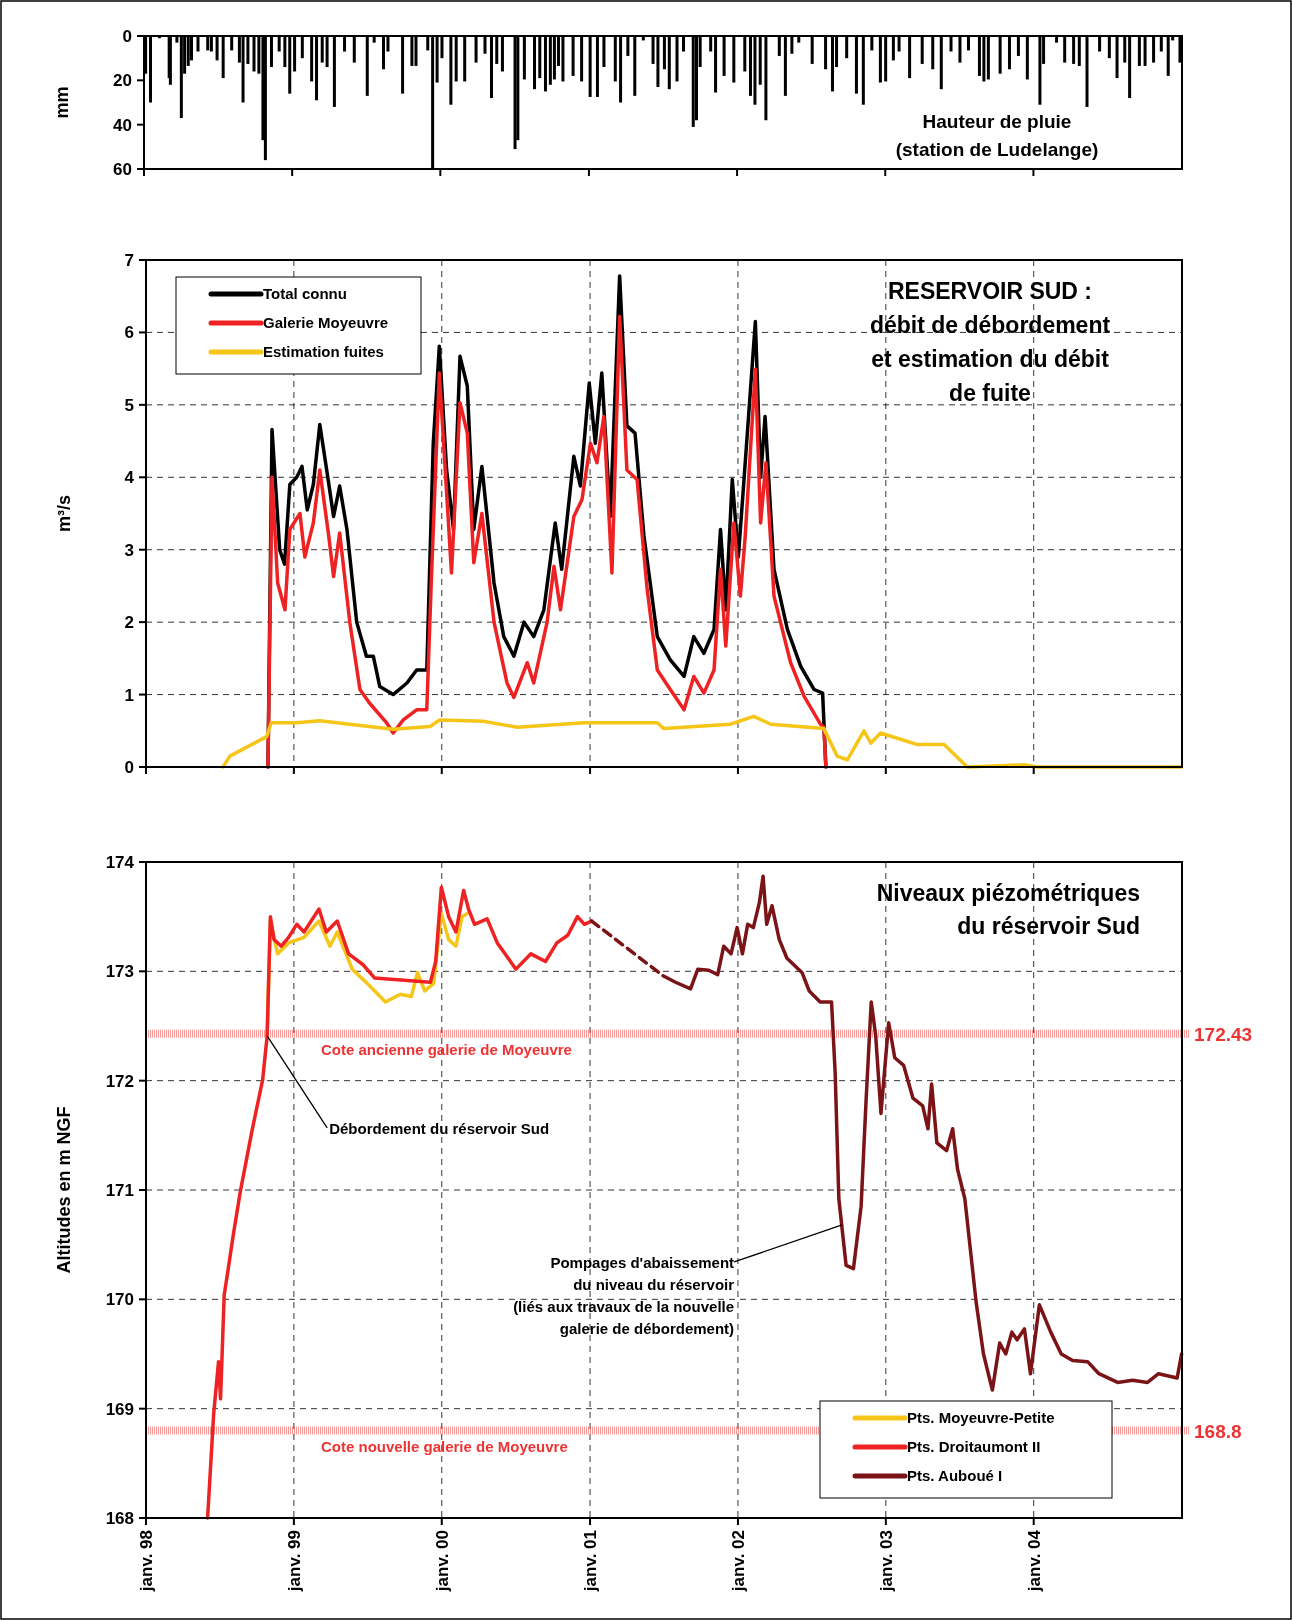 The height and width of the screenshot is (1620, 1292). What do you see at coordinates (122, 169) in the screenshot?
I see `y-tick-label: 60` at bounding box center [122, 169].